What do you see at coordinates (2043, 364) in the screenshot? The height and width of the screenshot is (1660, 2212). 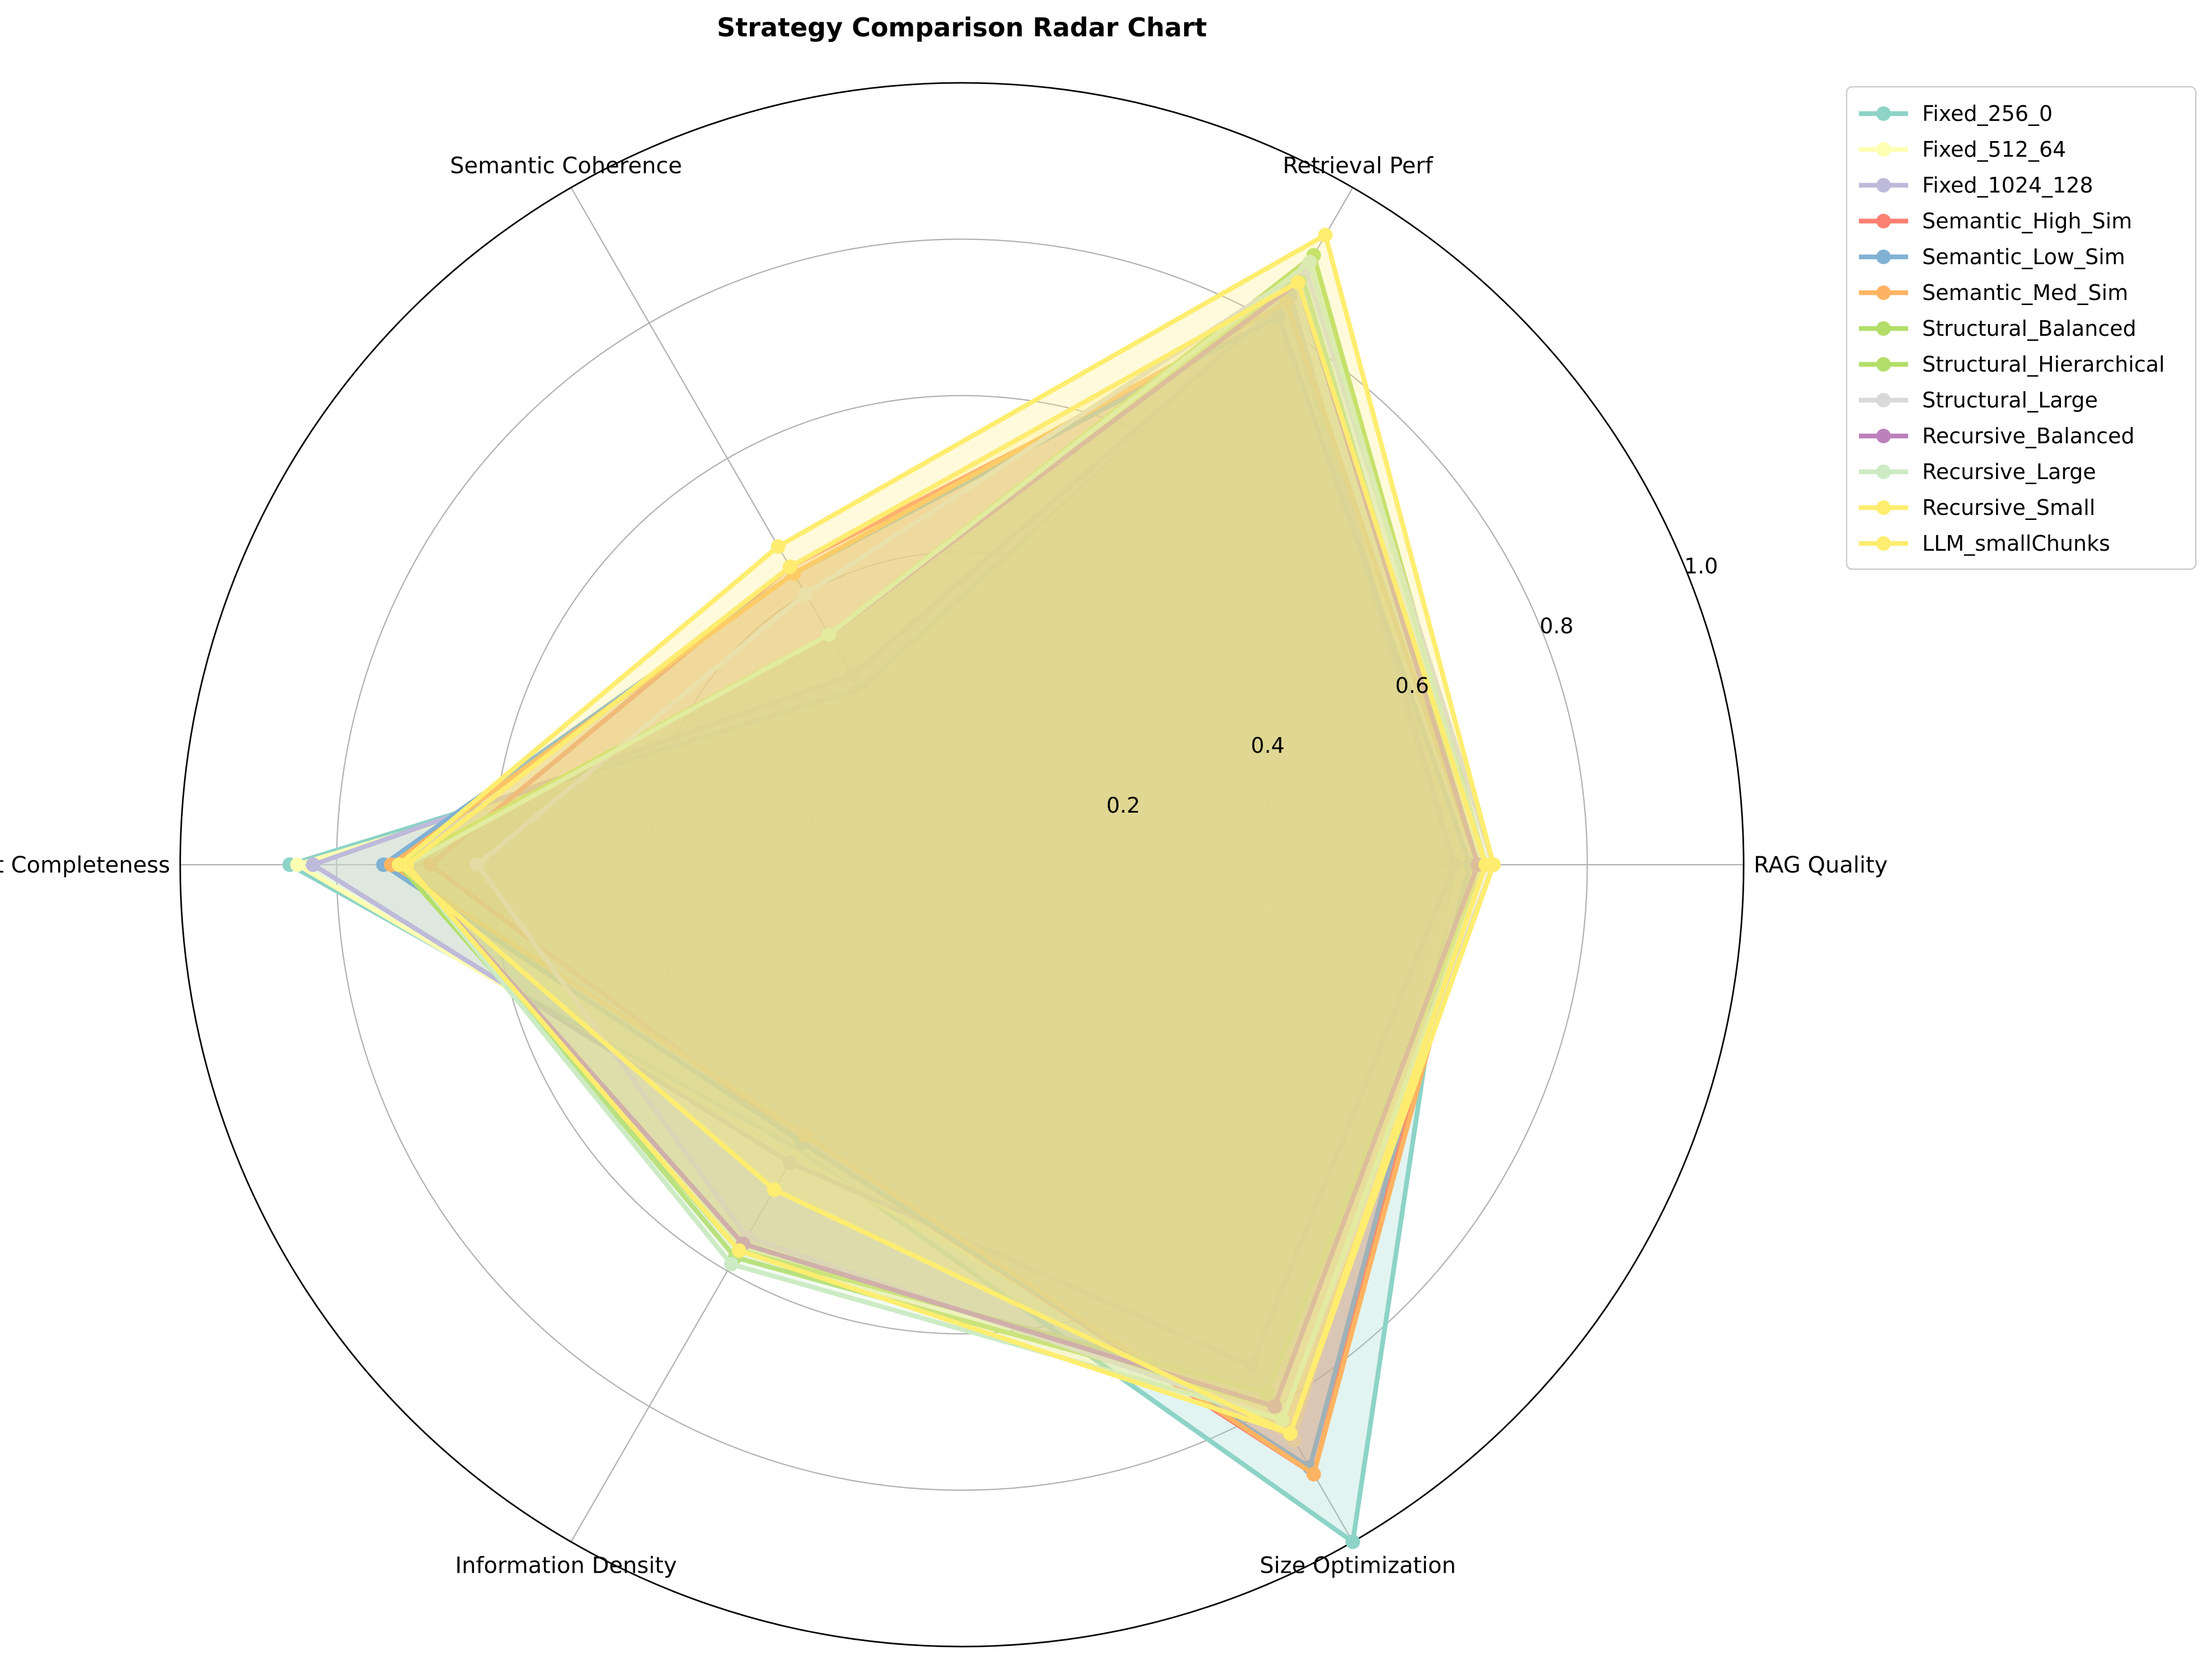 I see `legend-label-7: Structural_Hierarchical` at bounding box center [2043, 364].